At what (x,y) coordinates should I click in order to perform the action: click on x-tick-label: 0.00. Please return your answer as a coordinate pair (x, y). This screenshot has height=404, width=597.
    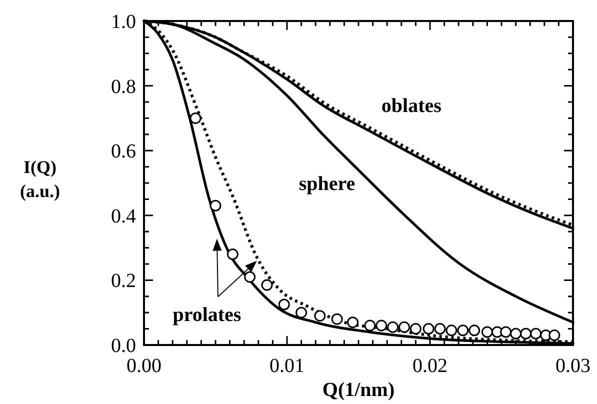
    Looking at the image, I should click on (144, 366).